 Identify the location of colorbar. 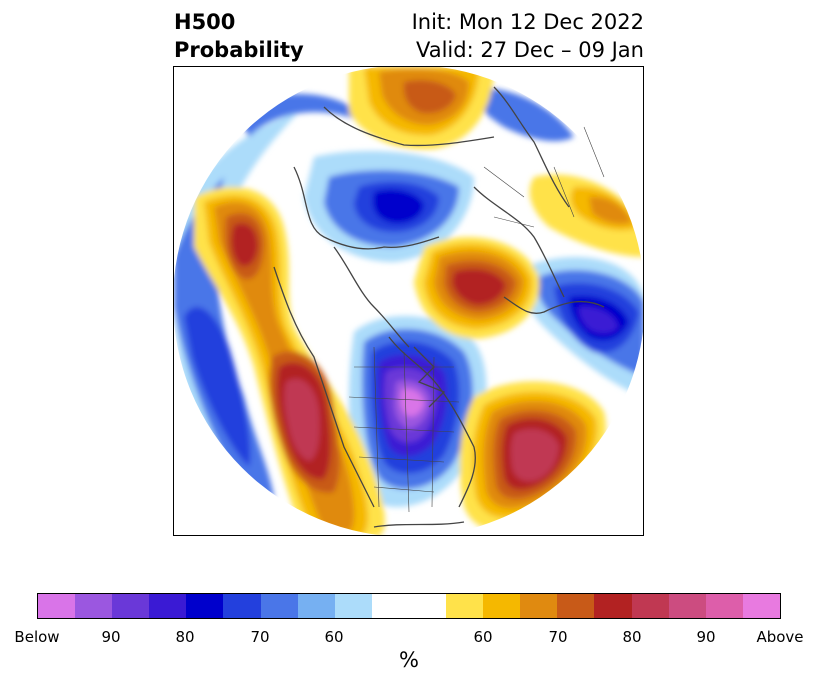
(409, 606).